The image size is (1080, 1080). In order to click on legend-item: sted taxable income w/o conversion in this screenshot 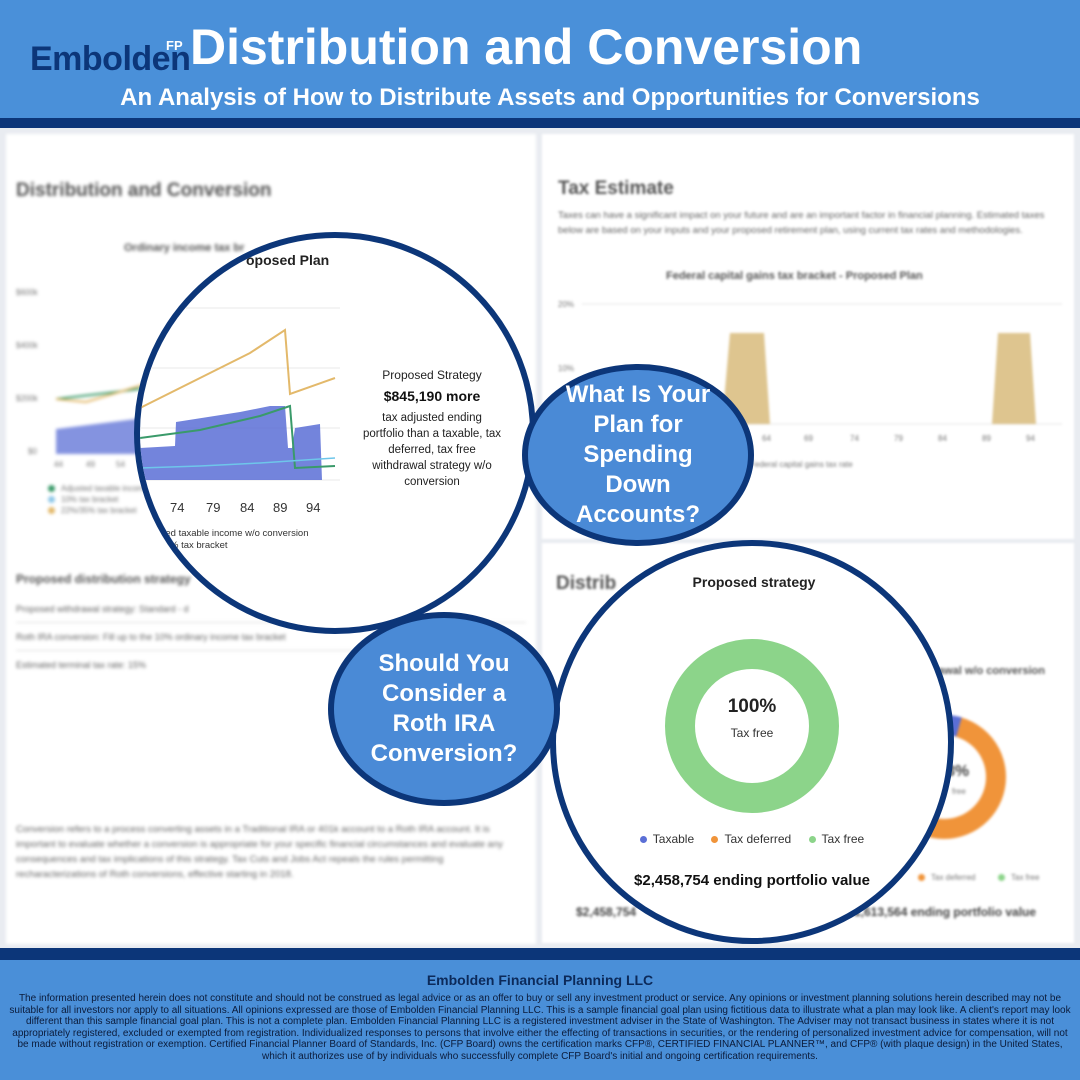, I will do `click(233, 533)`.